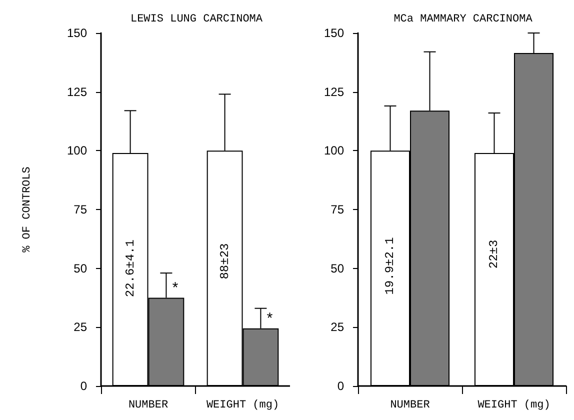 The image size is (574, 420). I want to click on annotation: 88±23, so click(225, 261).